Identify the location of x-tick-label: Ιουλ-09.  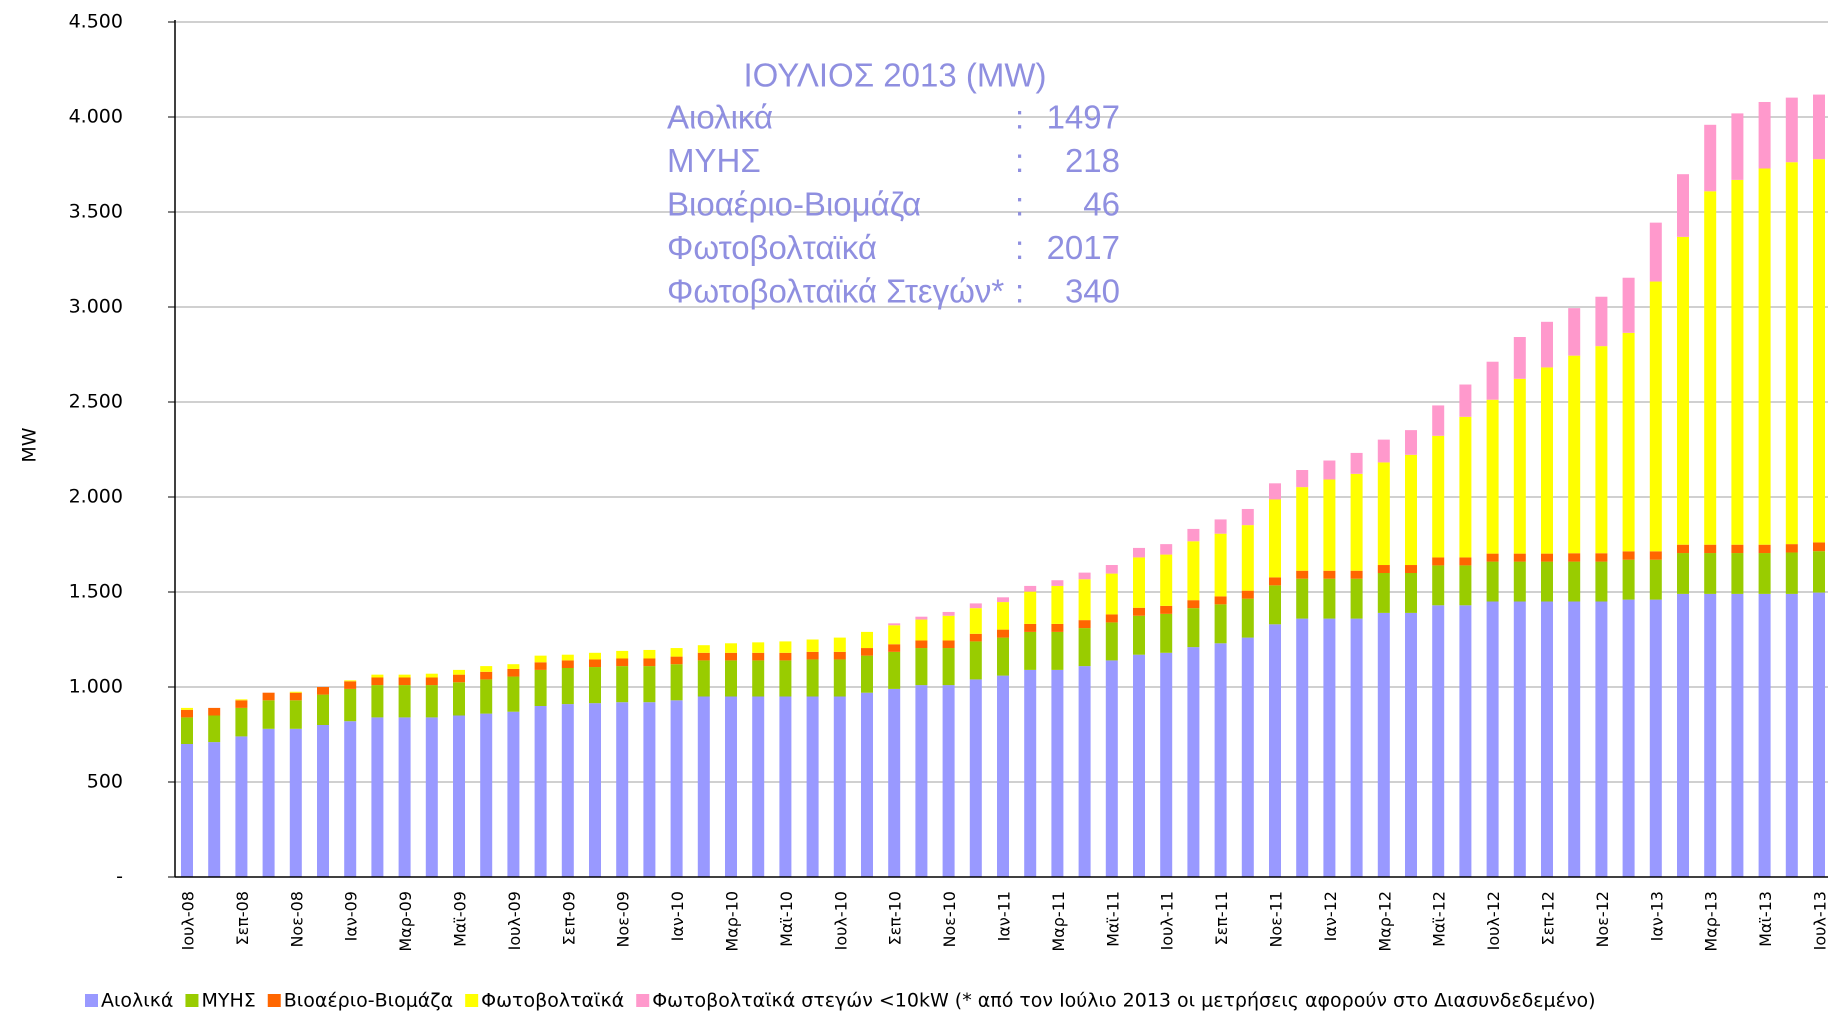
(514, 920).